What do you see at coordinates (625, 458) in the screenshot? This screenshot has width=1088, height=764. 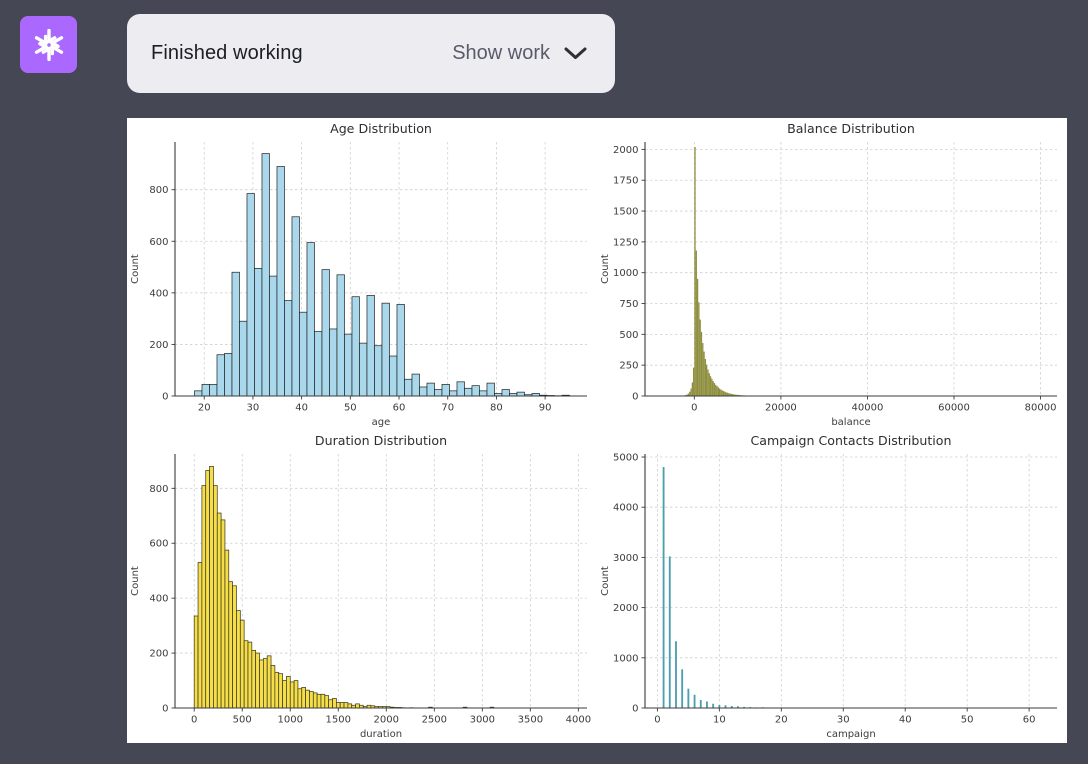 I see `svg-text: 5000` at bounding box center [625, 458].